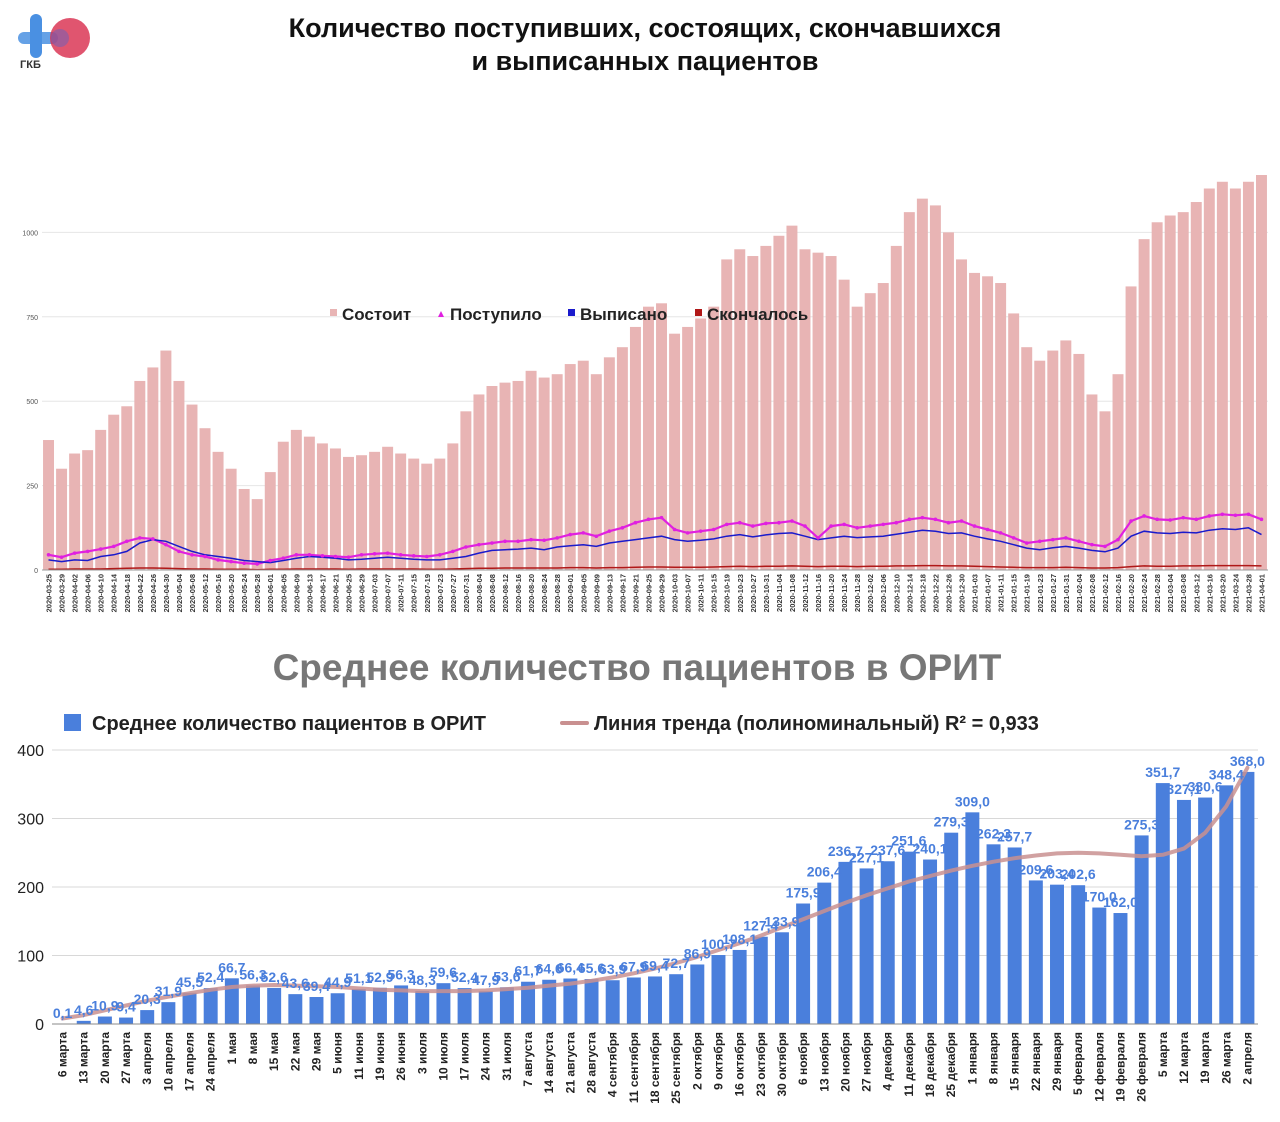 Image resolution: width=1280 pixels, height=1122 pixels. Describe the element at coordinates (635, 593) in the screenshot. I see `x-tick-label: 2020-09-21` at that location.